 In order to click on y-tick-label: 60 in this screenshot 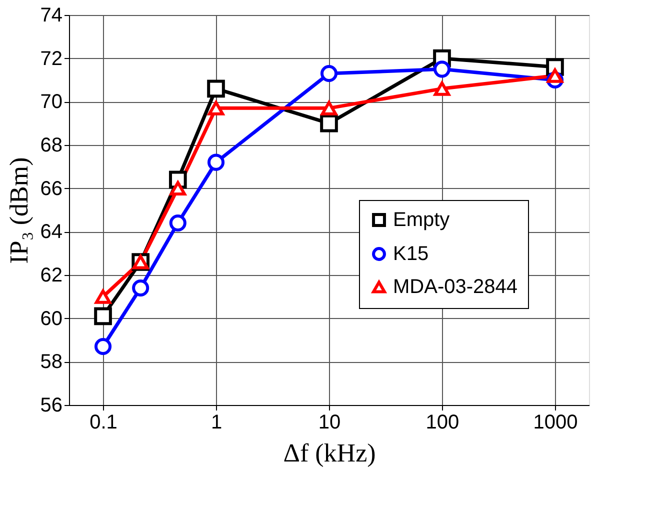, I will do `click(51, 319)`.